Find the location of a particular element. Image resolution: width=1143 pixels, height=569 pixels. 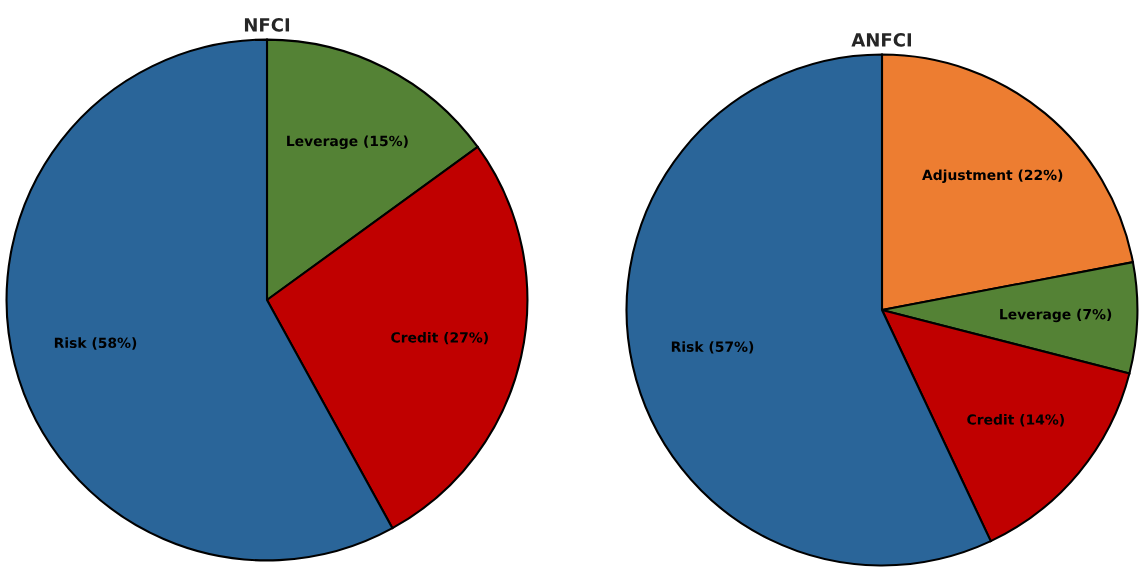

slice-label: Adjustment (22%) is located at coordinates (992, 176).